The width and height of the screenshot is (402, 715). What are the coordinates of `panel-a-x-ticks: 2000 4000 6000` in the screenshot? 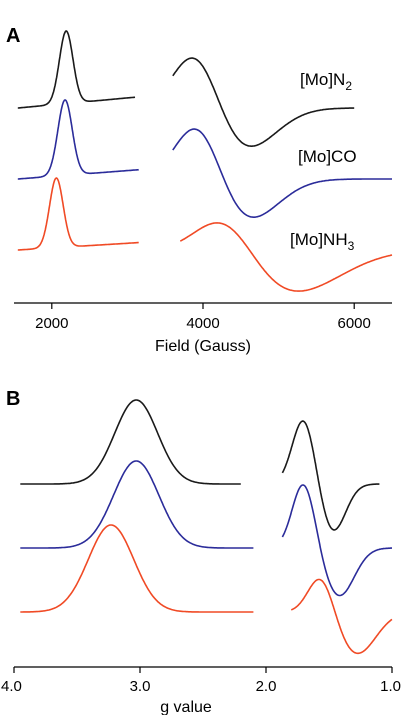 It's located at (203, 317).